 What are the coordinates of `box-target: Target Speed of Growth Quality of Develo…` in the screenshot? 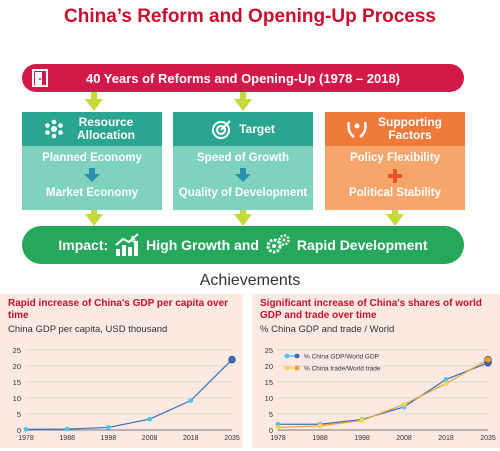 It's located at (243, 161).